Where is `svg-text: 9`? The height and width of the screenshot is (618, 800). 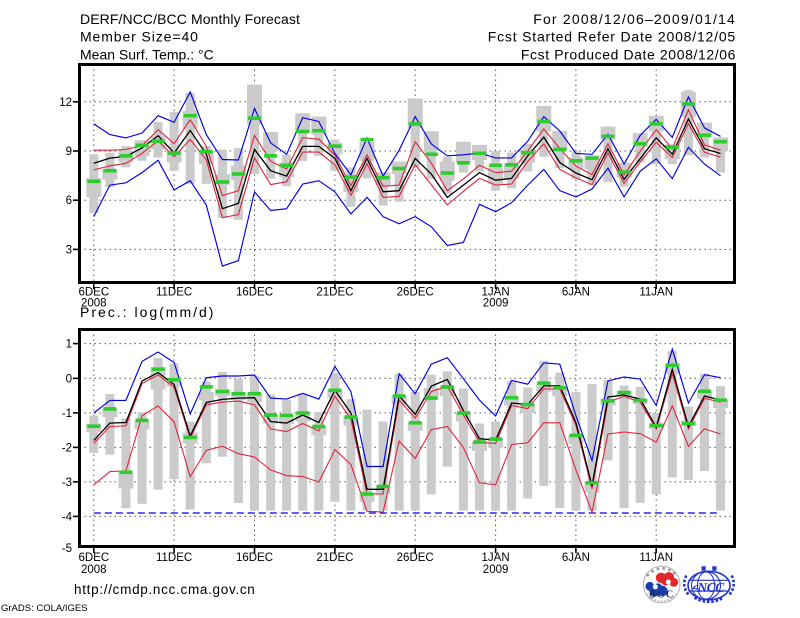
svg-text: 9 is located at coordinates (69, 152).